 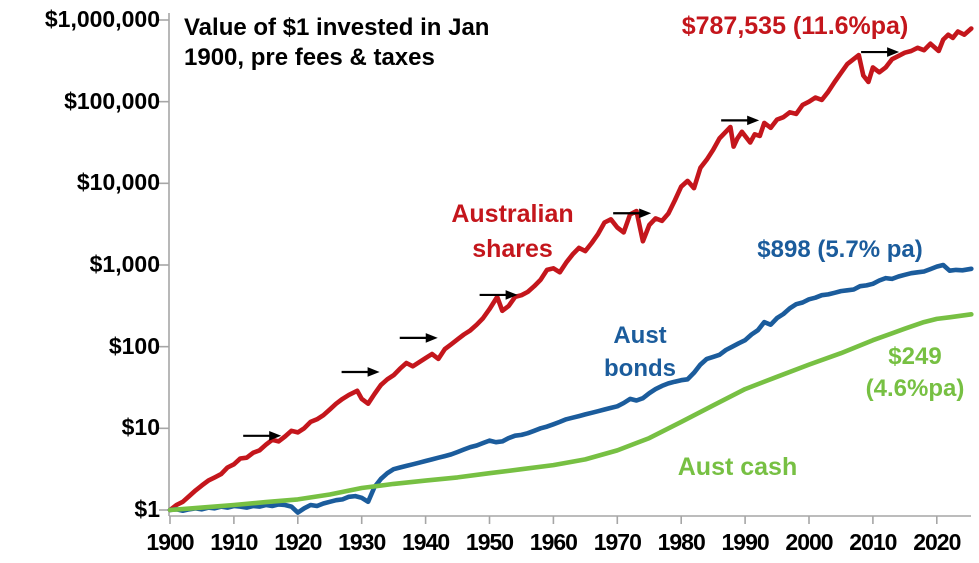 I want to click on cash-series-label: Aust cash, so click(x=737, y=467).